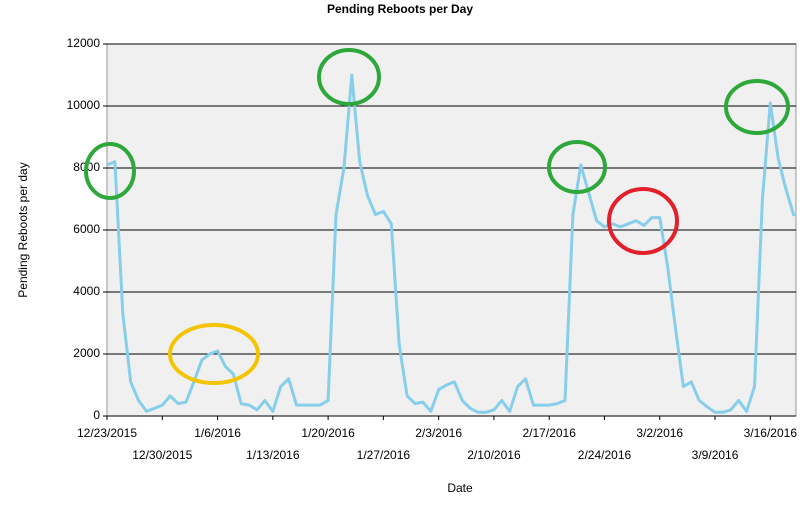  Describe the element at coordinates (494, 455) in the screenshot. I see `x-tick-label: 2/10/2016` at that location.